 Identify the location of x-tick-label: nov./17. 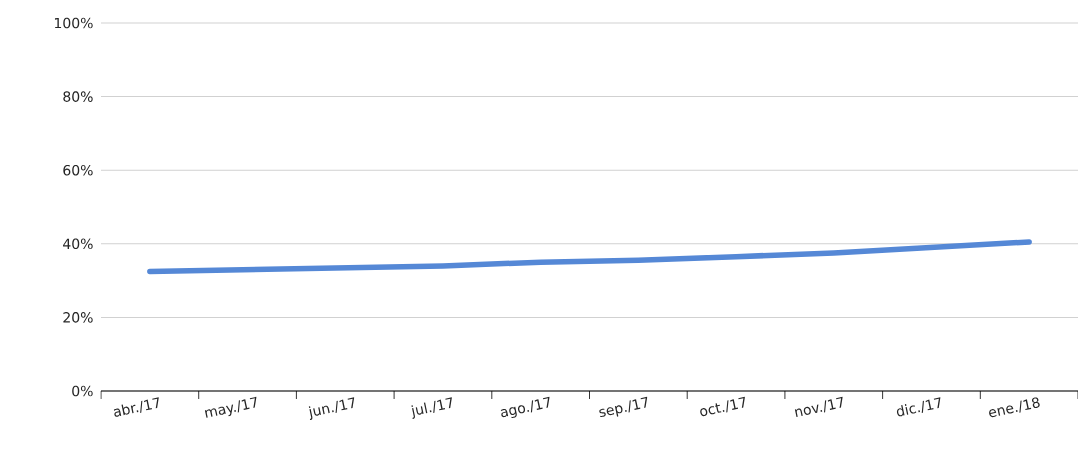
(818, 407).